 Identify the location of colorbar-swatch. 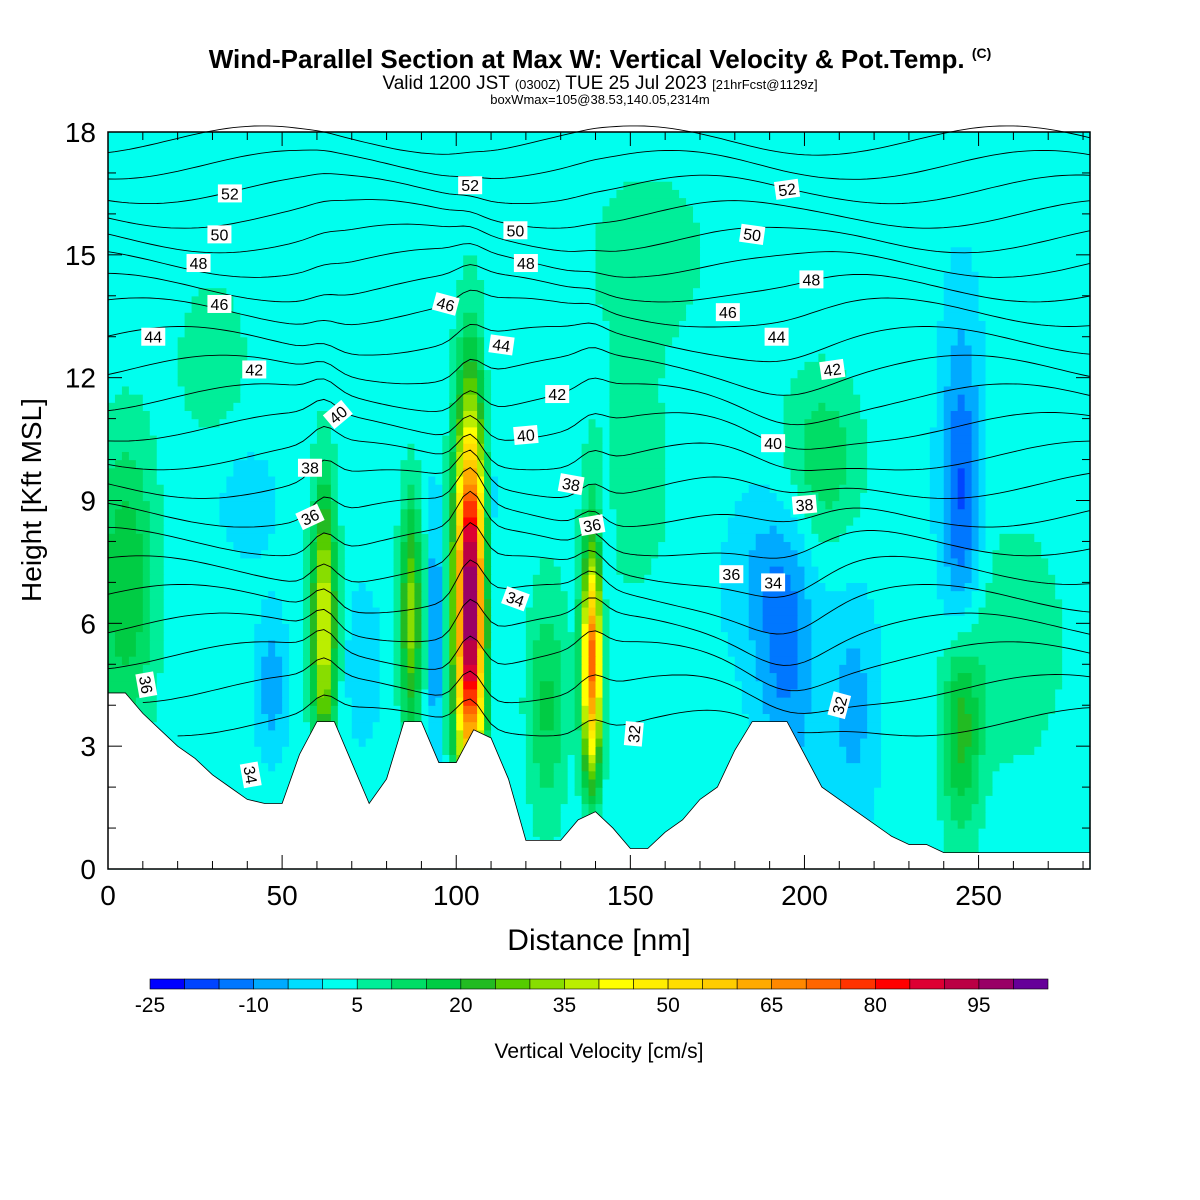
(789, 984).